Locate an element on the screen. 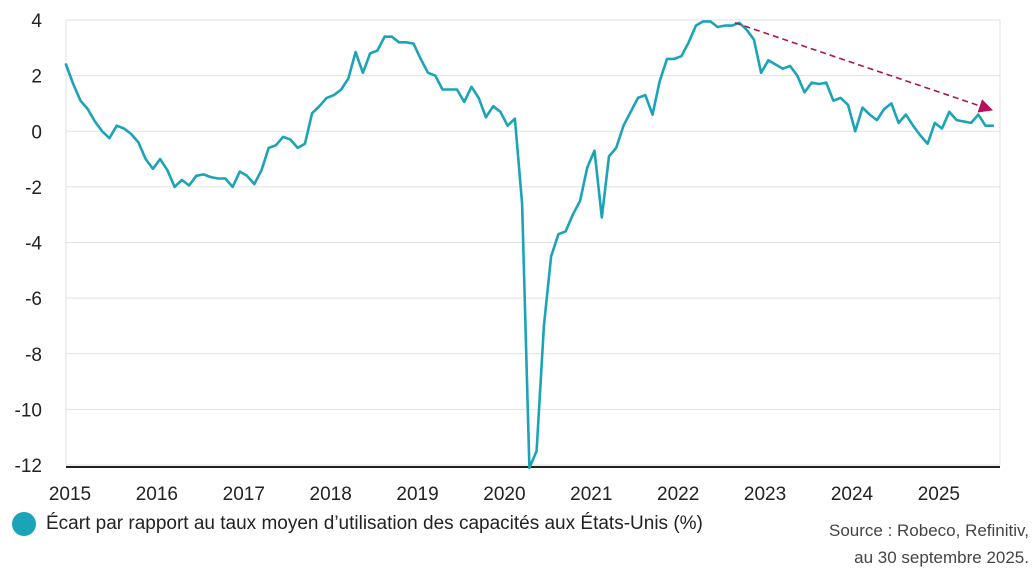 Image resolution: width=1033 pixels, height=574 pixels. y-tick-label: -2 is located at coordinates (33, 188).